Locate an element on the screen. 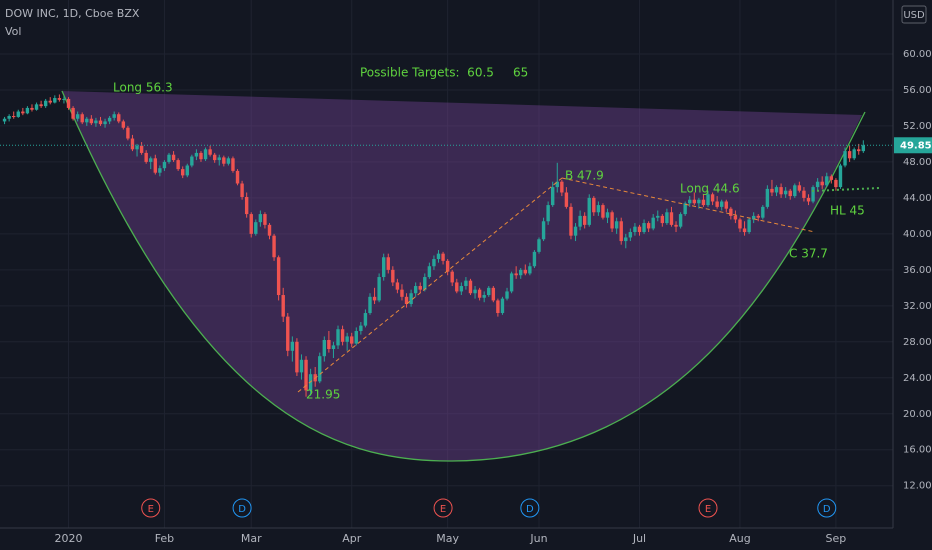 The height and width of the screenshot is (550, 932). y-tick-label: 24.00 is located at coordinates (917, 378).